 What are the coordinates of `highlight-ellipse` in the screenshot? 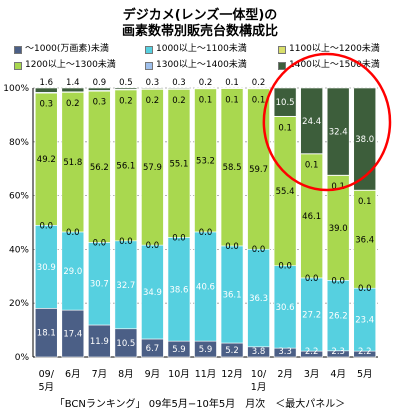 It's located at (327, 122).